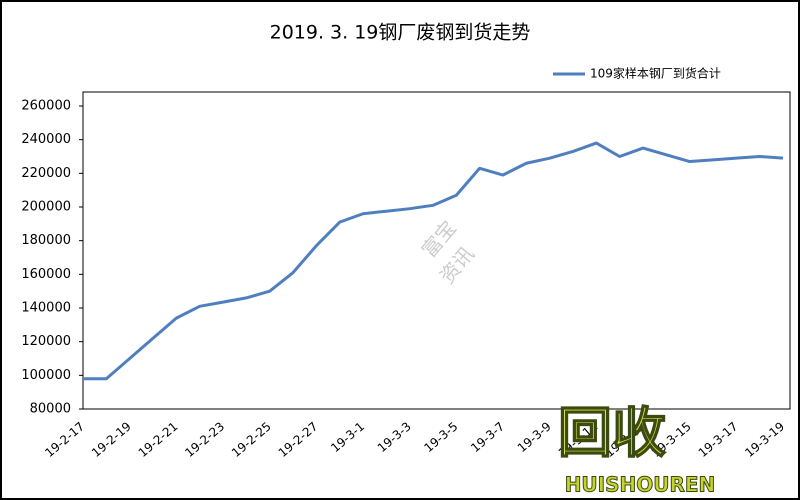 The image size is (800, 500). Describe the element at coordinates (46, 308) in the screenshot. I see `y-tick-label: 140000` at that location.